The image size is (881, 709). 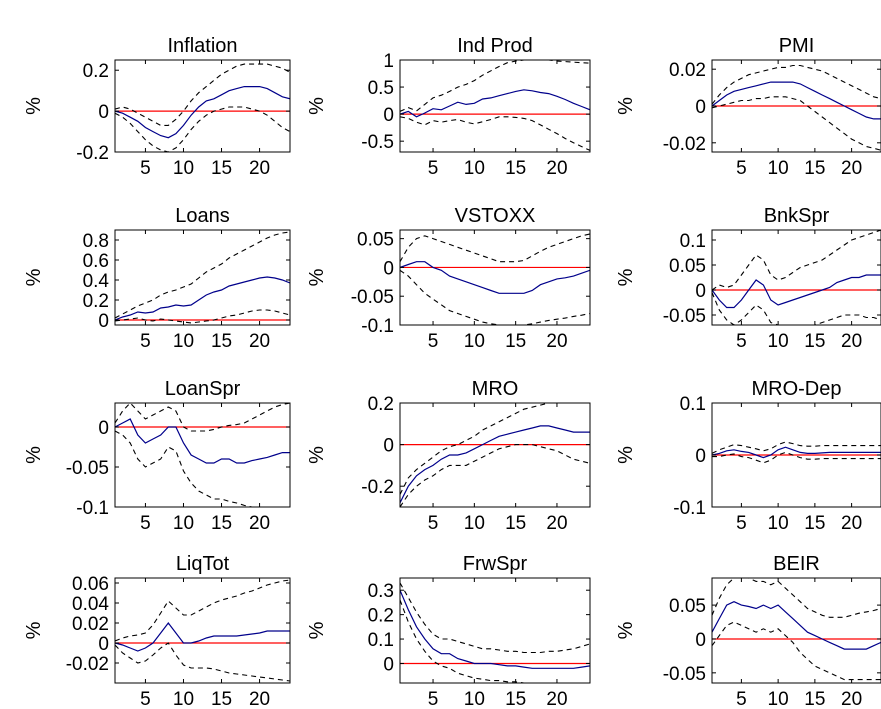 I want to click on y-tick-label: 0.1, so click(x=693, y=241).